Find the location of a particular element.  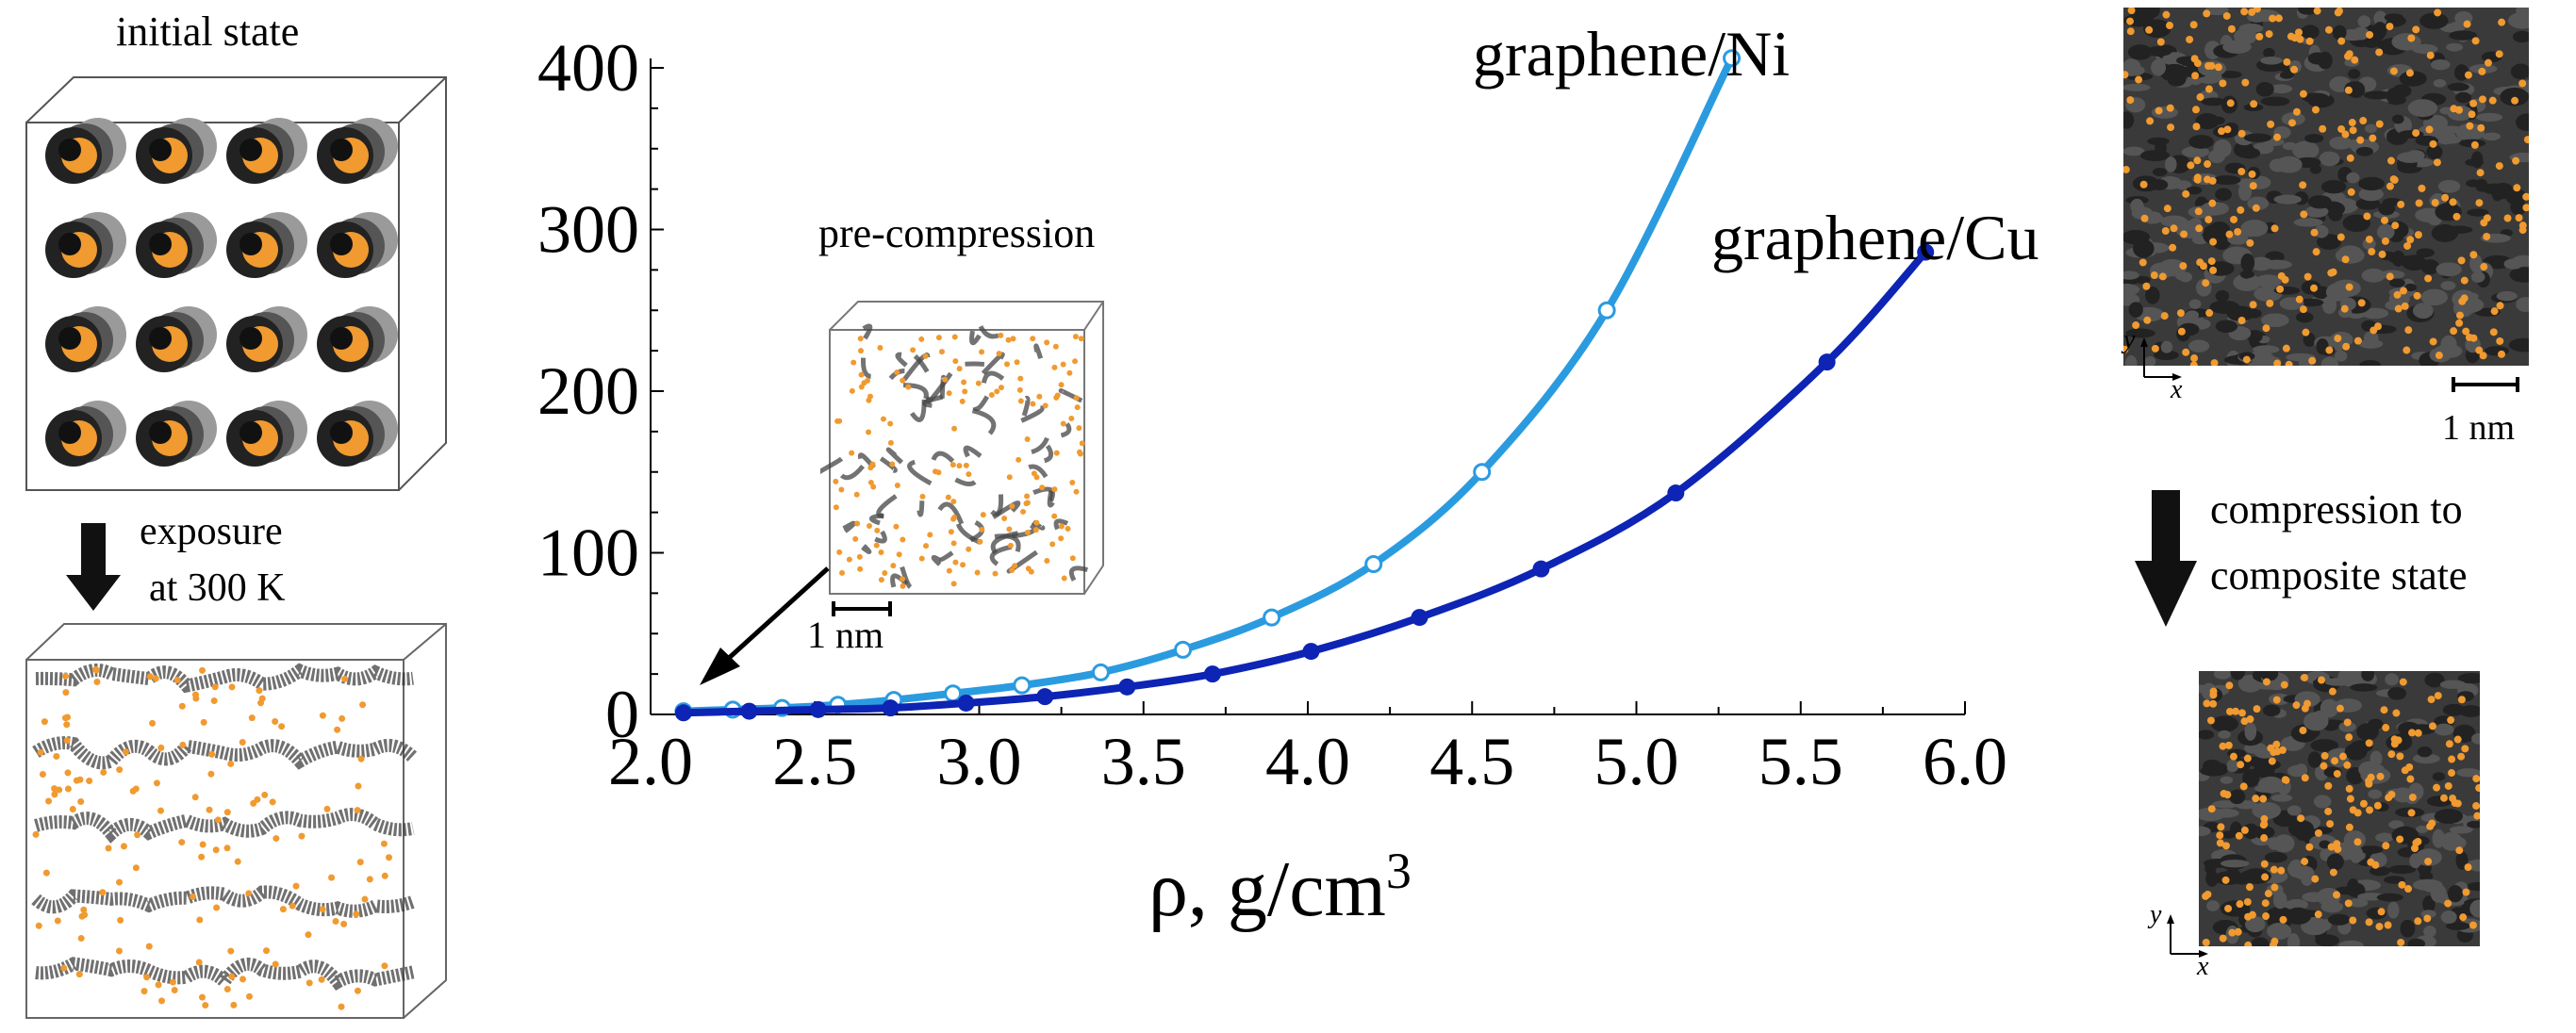

y-tick-label: 0 is located at coordinates (622, 714).